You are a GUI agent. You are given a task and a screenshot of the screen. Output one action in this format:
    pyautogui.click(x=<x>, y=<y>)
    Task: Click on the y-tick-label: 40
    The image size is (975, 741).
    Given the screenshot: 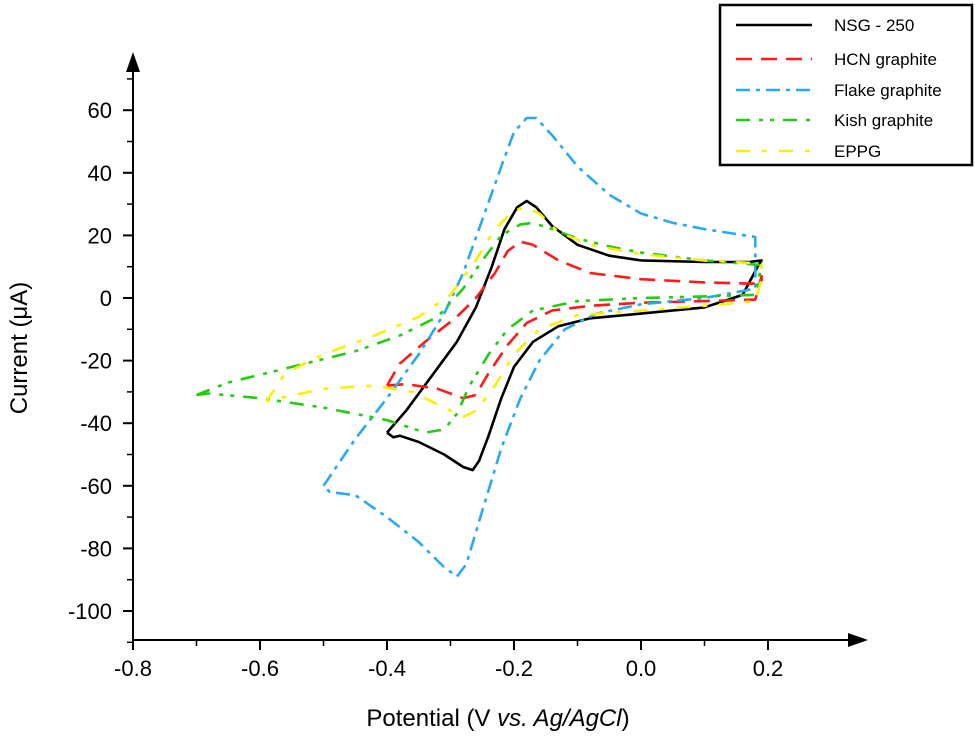 What is the action you would take?
    pyautogui.click(x=100, y=173)
    